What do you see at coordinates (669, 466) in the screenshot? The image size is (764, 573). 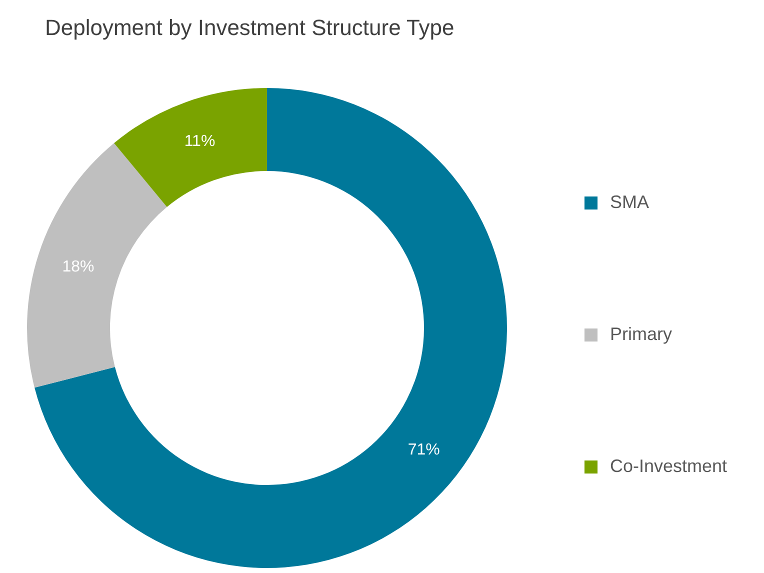 I see `legend-label: Co-Investment` at bounding box center [669, 466].